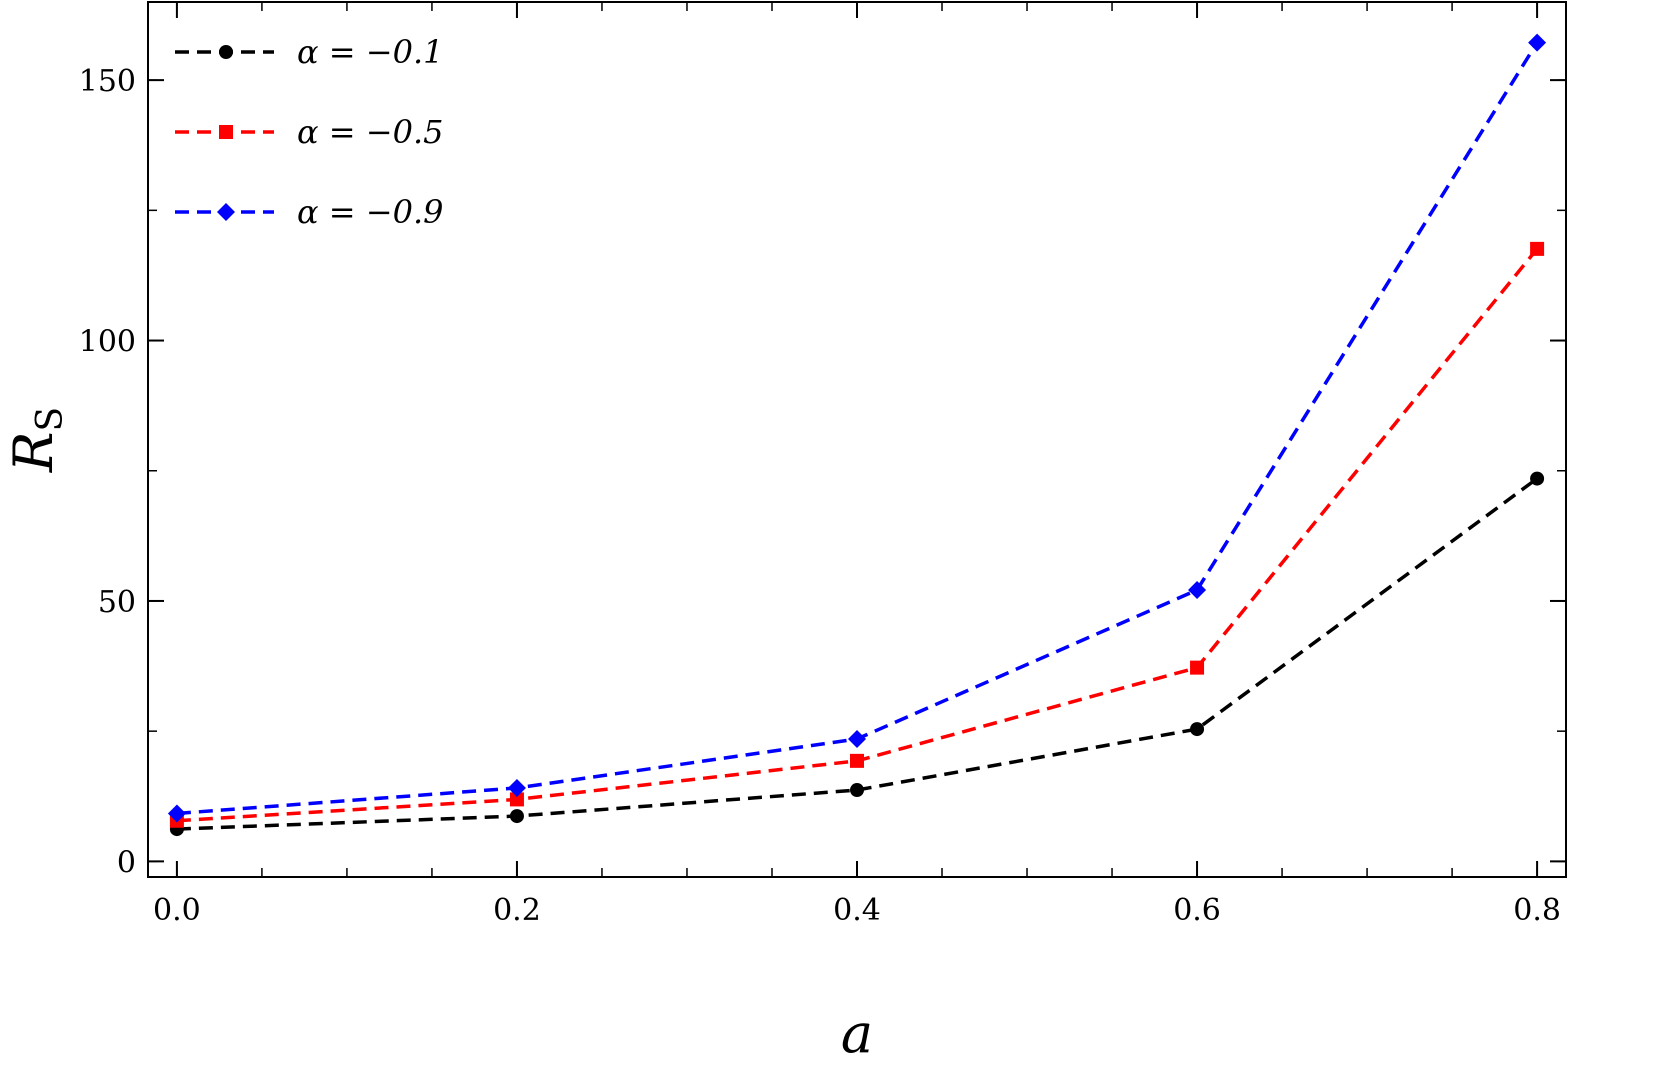 The width and height of the screenshot is (1661, 1065). I want to click on x-tick-label: 0.2, so click(517, 910).